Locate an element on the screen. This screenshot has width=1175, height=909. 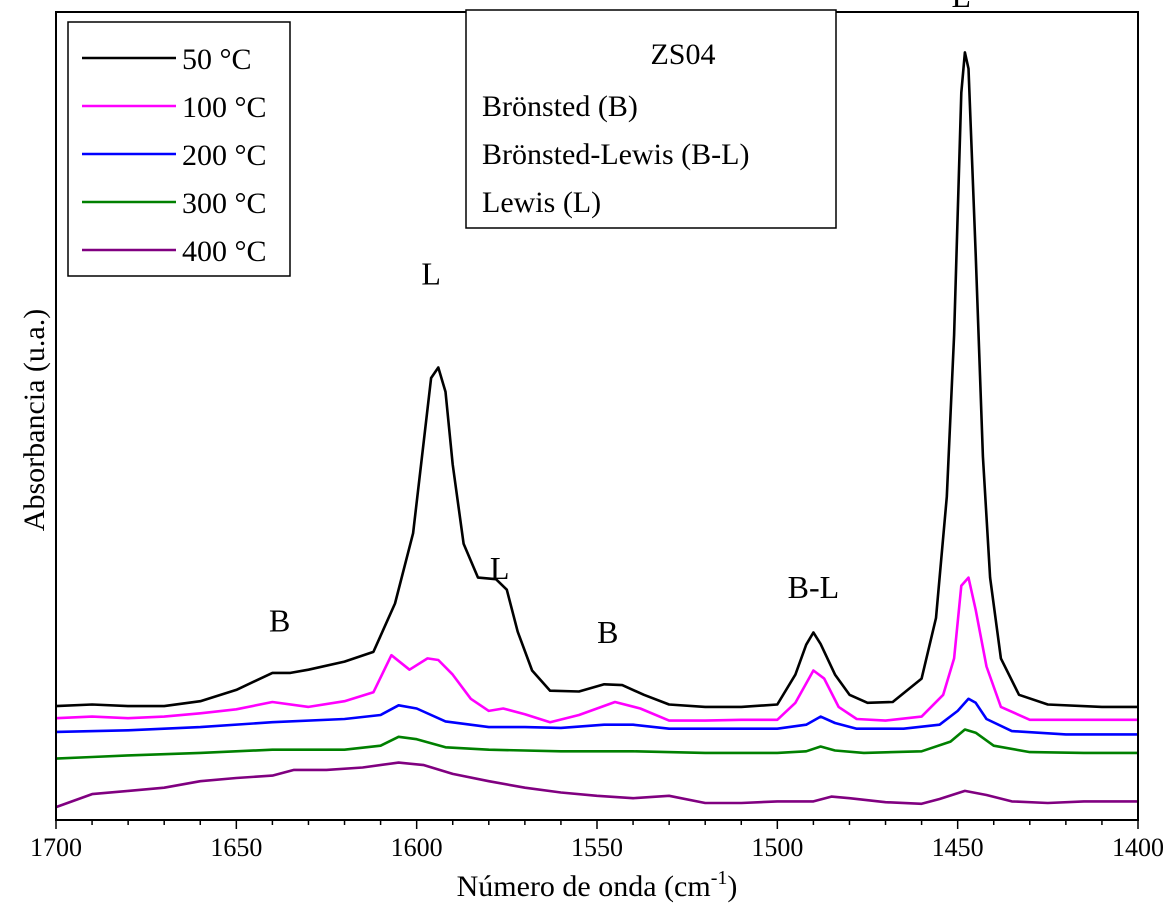
legend-box is located at coordinates (179, 149).